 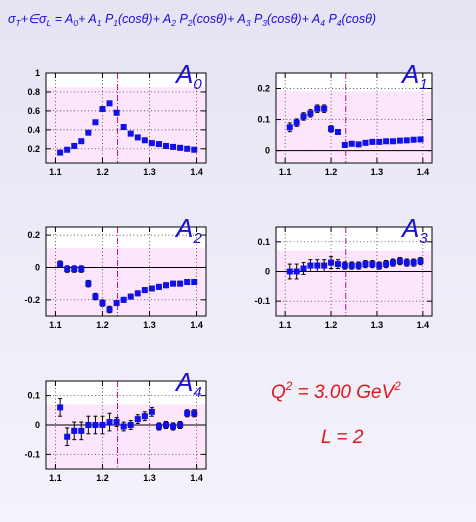 I want to click on formula-part-16: P, so click(x=256, y=19).